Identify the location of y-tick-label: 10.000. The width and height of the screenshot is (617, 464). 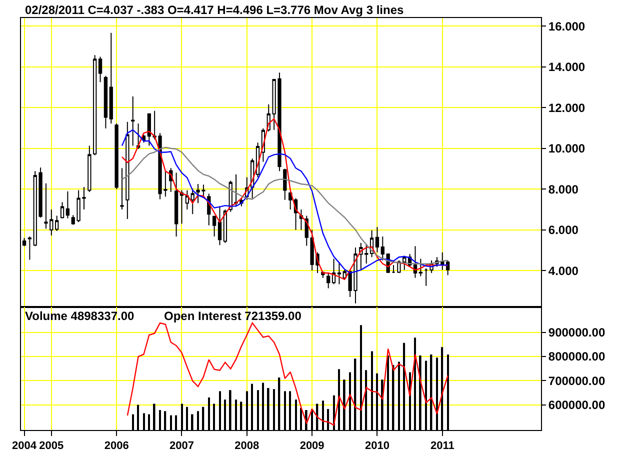
(567, 149).